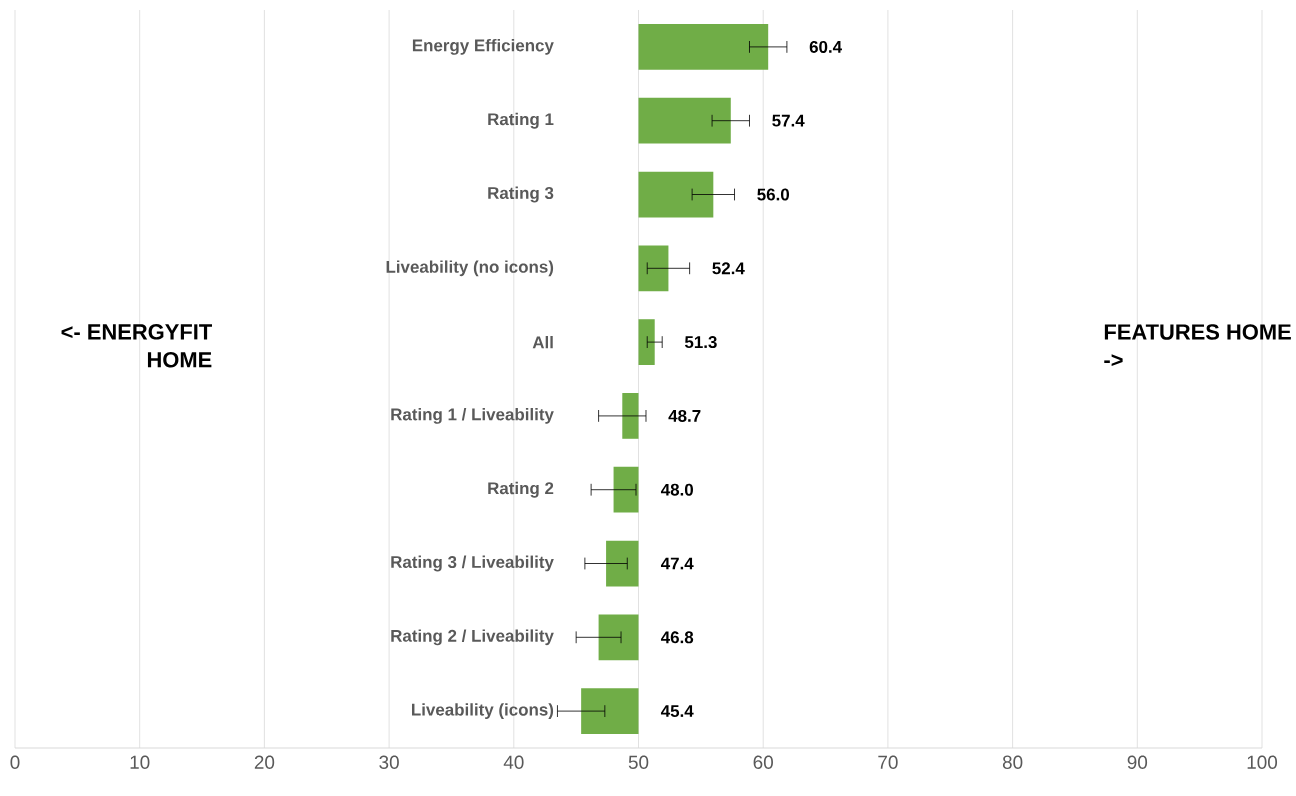  I want to click on y-tick-label: Liveability (icons), so click(483, 711).